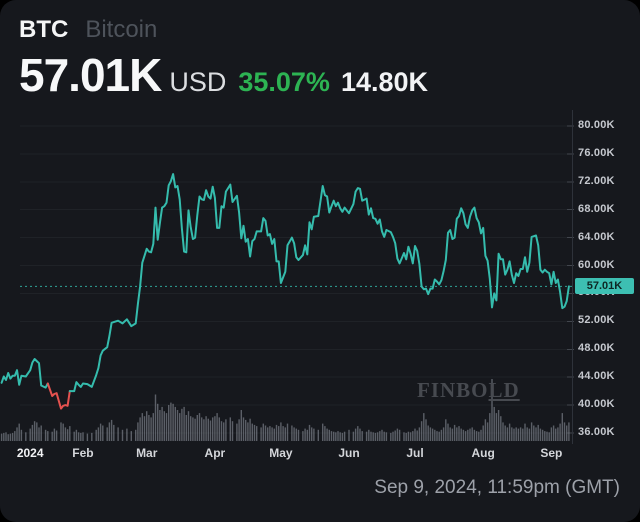 The height and width of the screenshot is (522, 640). Describe the element at coordinates (121, 29) in the screenshot. I see `asset-name: Bitcoin` at that location.